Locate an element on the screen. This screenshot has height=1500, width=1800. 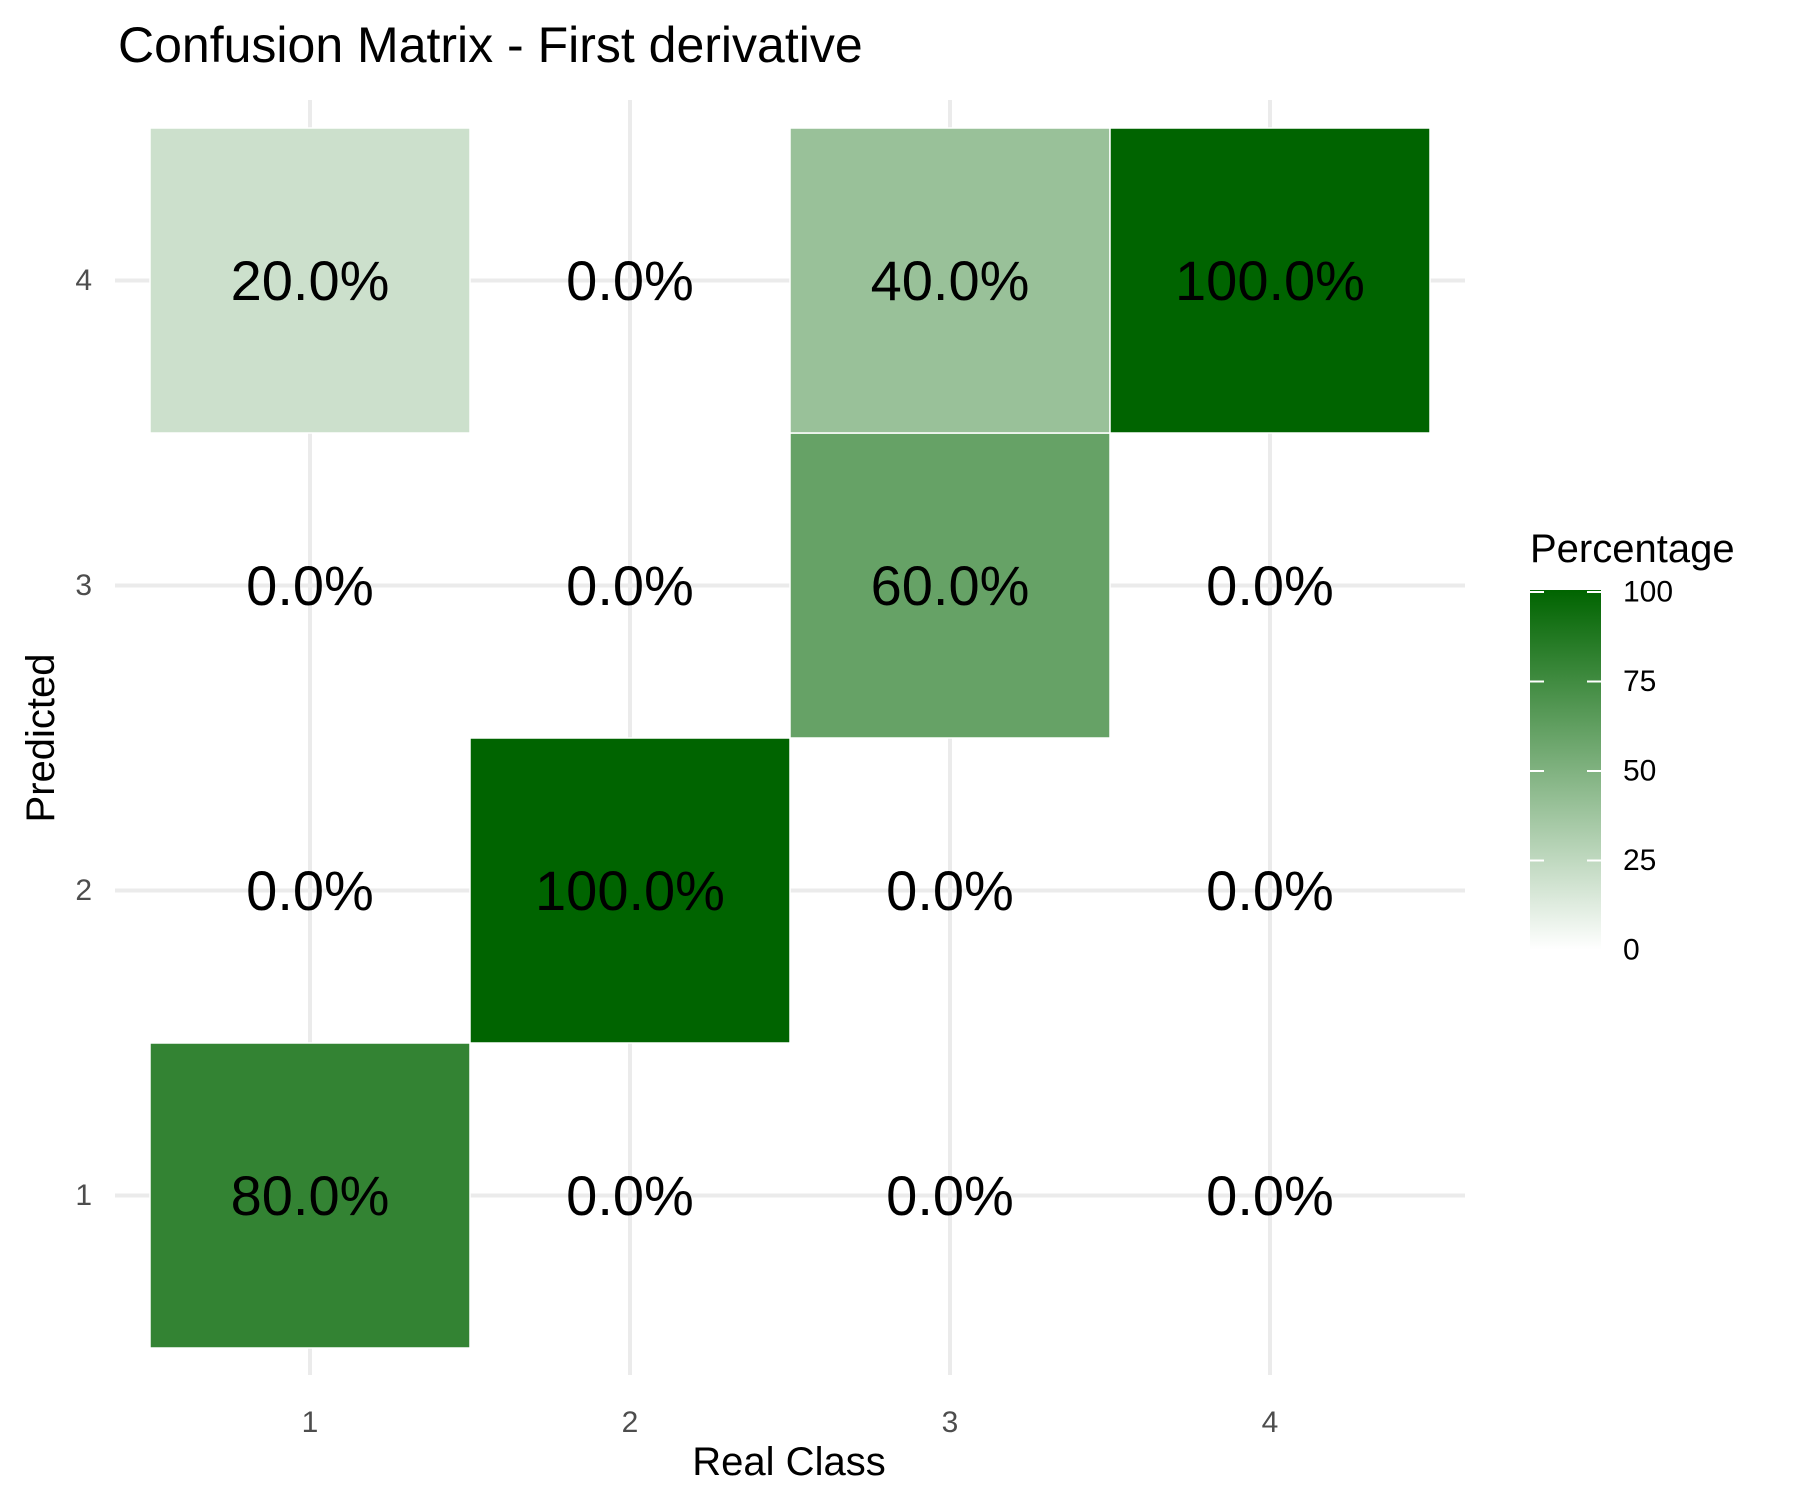
cell-label-real-4-pred-1: 0.0% is located at coordinates (1270, 1195).